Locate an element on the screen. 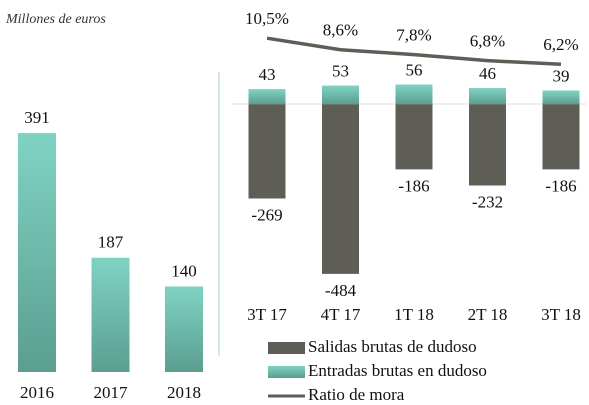  data-label: 56 is located at coordinates (414, 69).